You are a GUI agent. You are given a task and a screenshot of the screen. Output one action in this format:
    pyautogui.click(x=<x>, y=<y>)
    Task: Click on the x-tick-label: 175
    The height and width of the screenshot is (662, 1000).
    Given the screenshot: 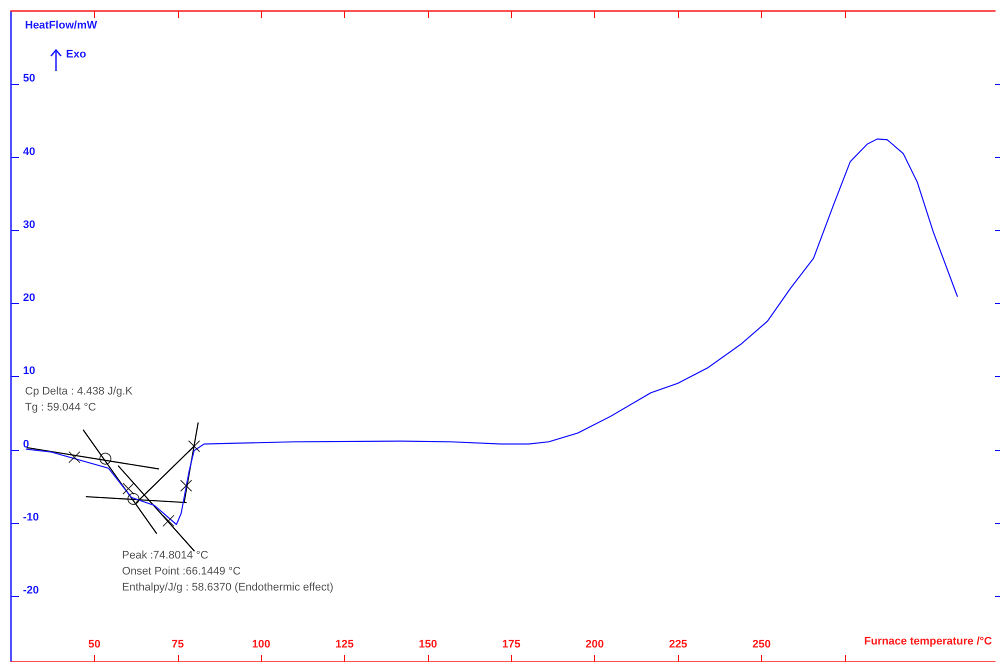 What is the action you would take?
    pyautogui.click(x=511, y=644)
    